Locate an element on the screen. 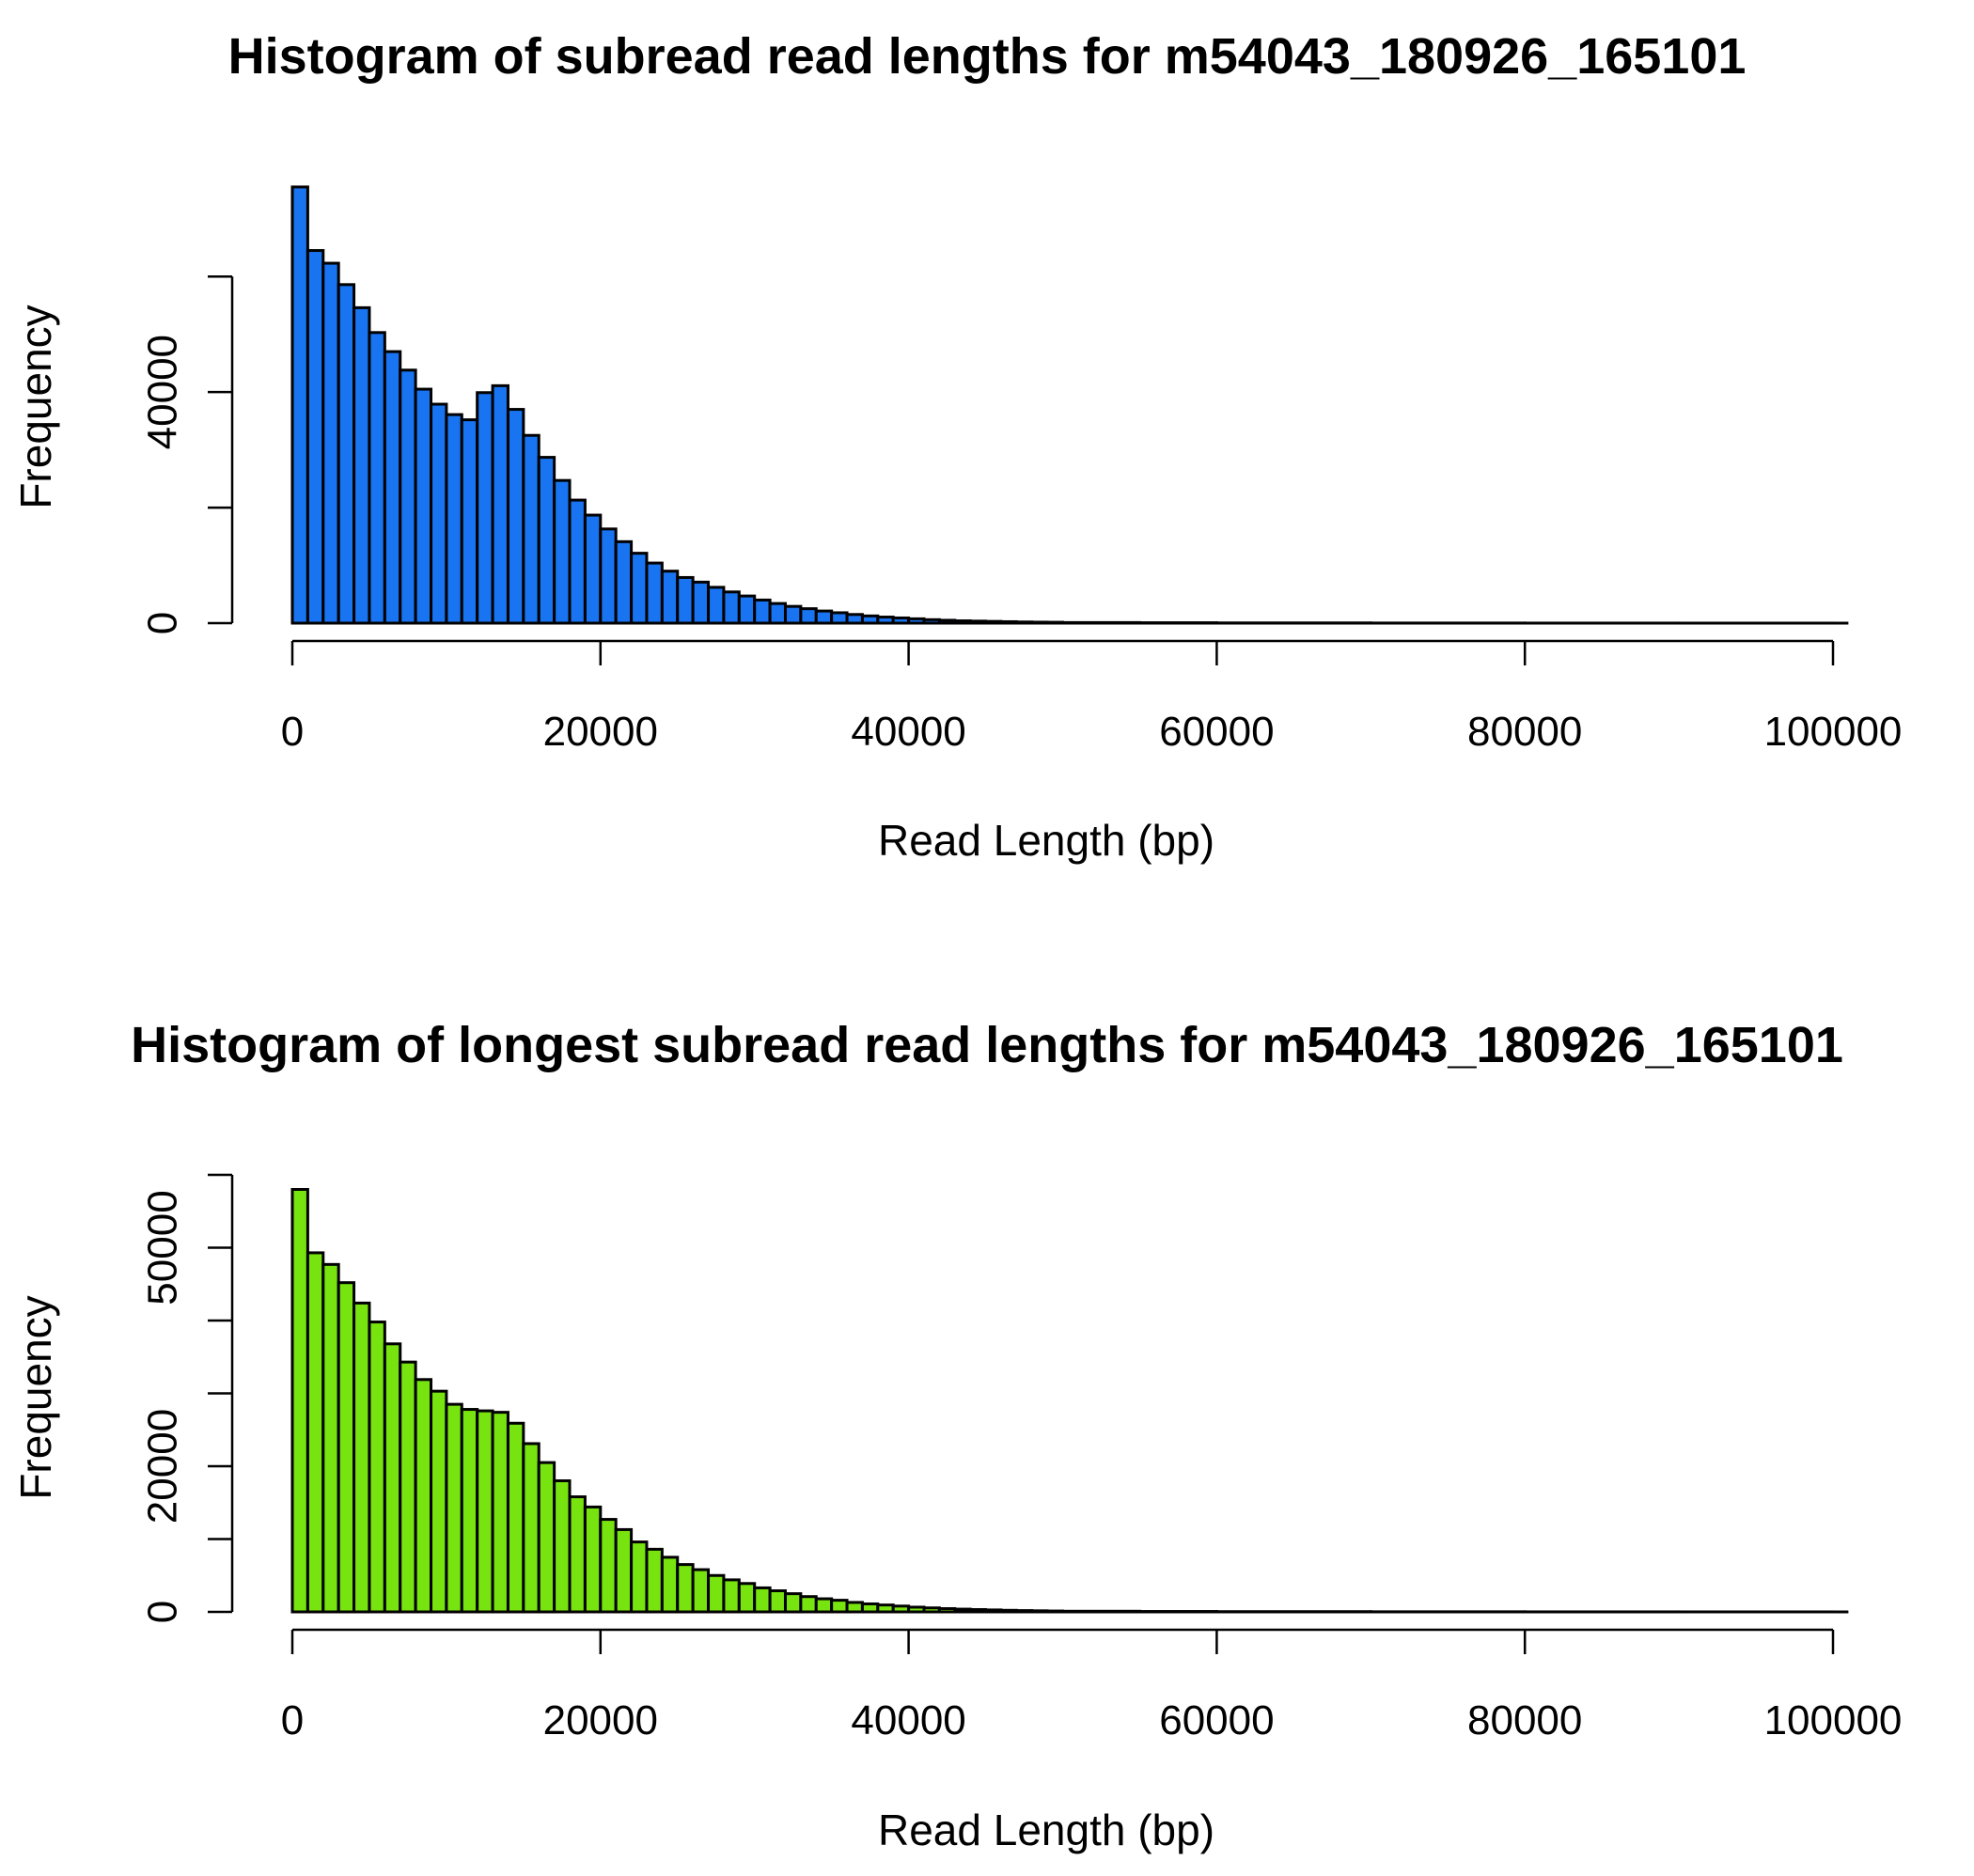 The image size is (1974, 1876). y-axis-label: Frequency is located at coordinates (35, 1397).